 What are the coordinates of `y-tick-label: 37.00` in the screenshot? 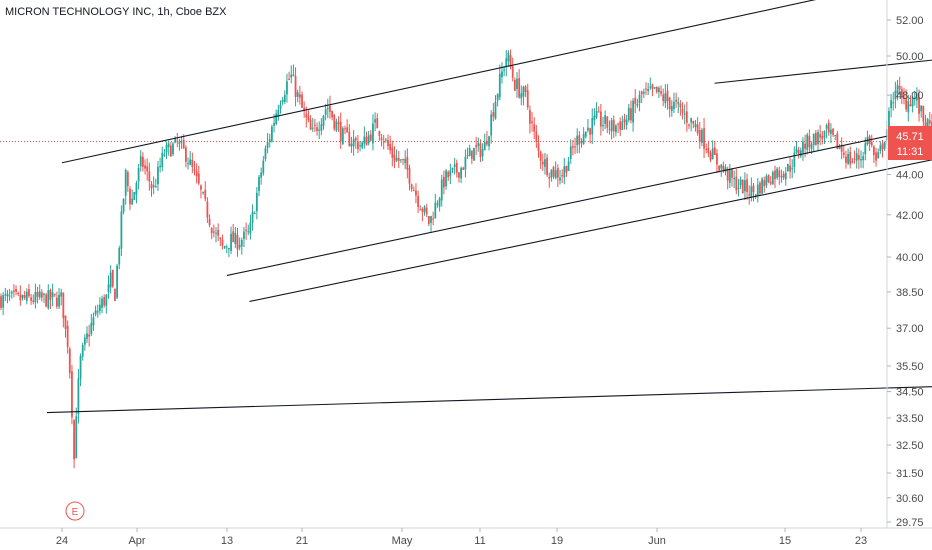 It's located at (910, 329).